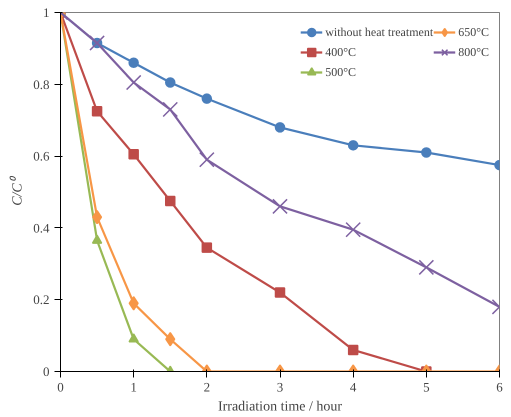  Describe the element at coordinates (17, 190) in the screenshot. I see `y-axis-title: C/C⁰` at that location.